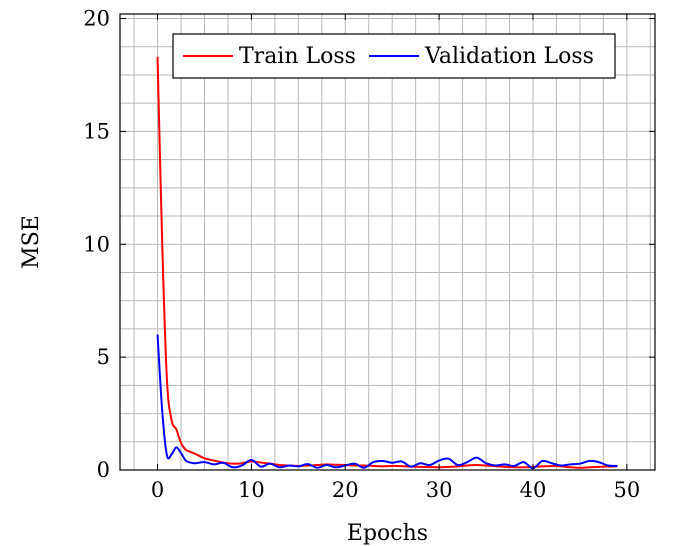 This screenshot has height=546, width=678. What do you see at coordinates (251, 490) in the screenshot?
I see `x-tick-label: 10` at bounding box center [251, 490].